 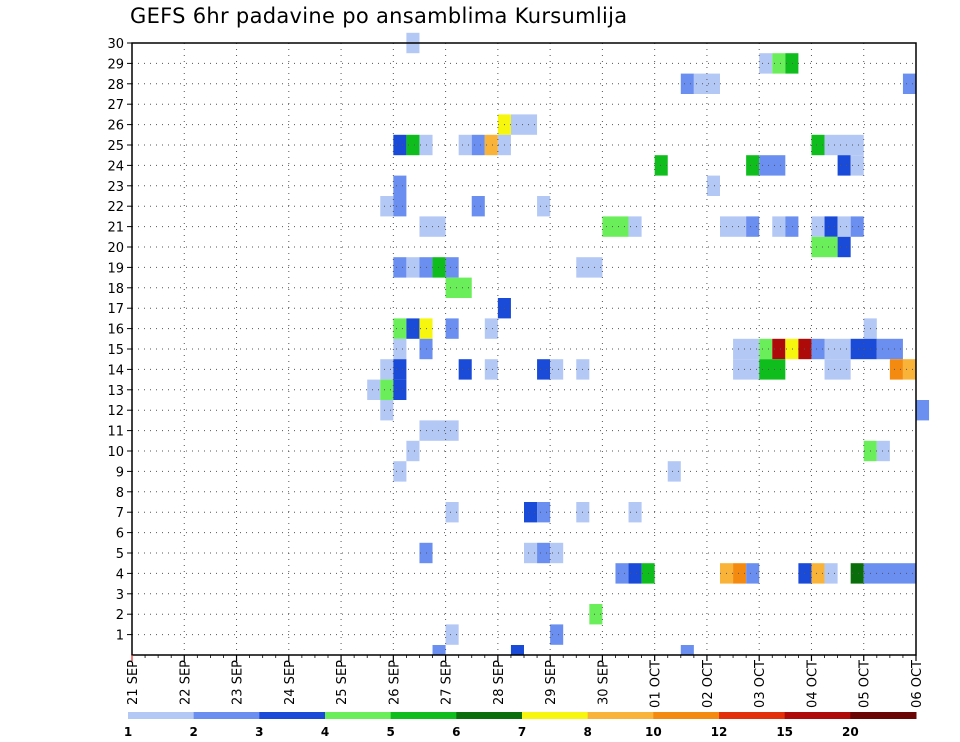 I want to click on legend-label: 8, so click(x=587, y=732).